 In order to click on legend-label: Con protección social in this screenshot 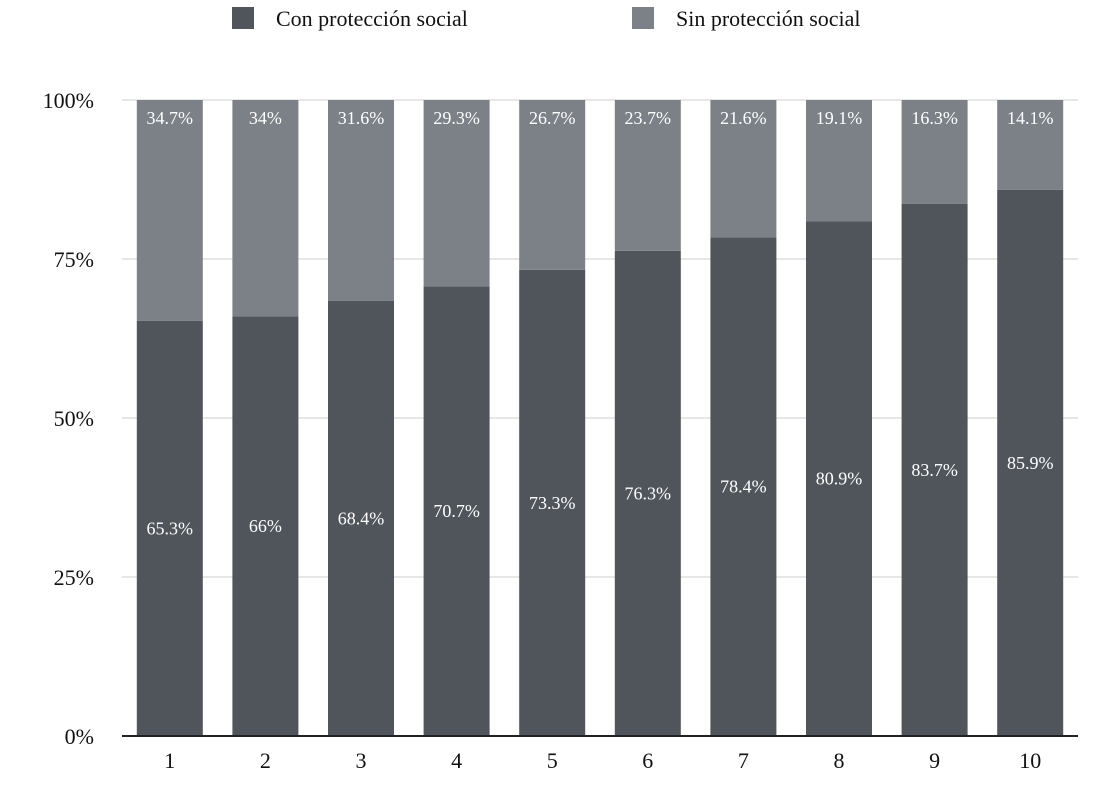, I will do `click(372, 18)`.